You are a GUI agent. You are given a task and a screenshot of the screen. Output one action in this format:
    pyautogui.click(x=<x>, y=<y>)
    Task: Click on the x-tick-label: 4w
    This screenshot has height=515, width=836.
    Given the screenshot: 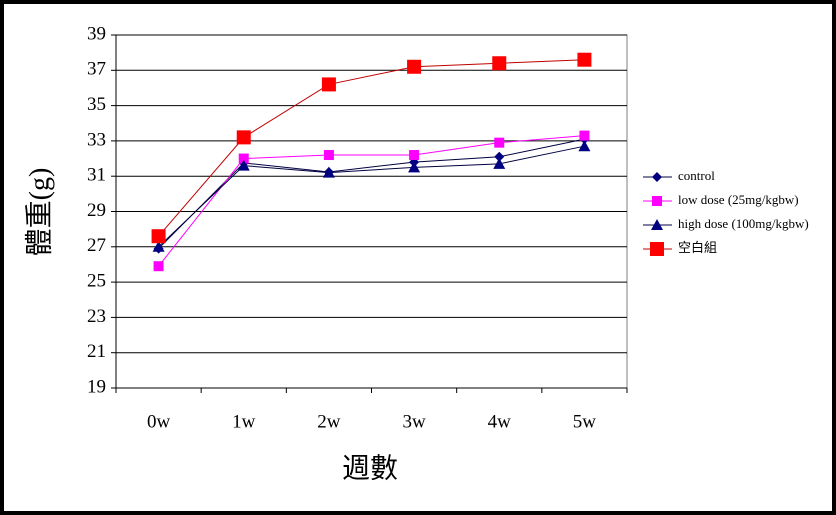 What is the action you would take?
    pyautogui.click(x=500, y=421)
    